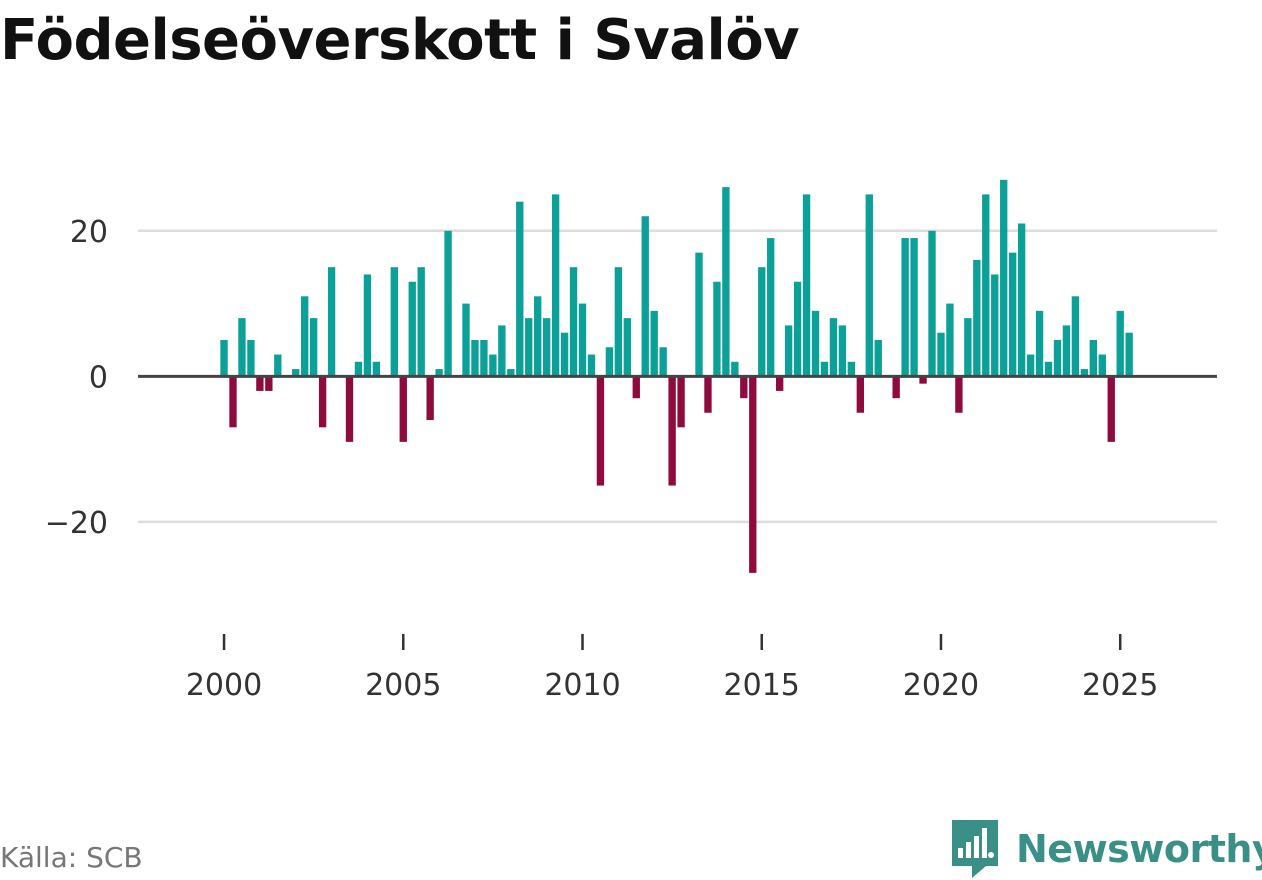 The height and width of the screenshot is (880, 1262). What do you see at coordinates (582, 685) in the screenshot?
I see `x-tick-label: 2010` at bounding box center [582, 685].